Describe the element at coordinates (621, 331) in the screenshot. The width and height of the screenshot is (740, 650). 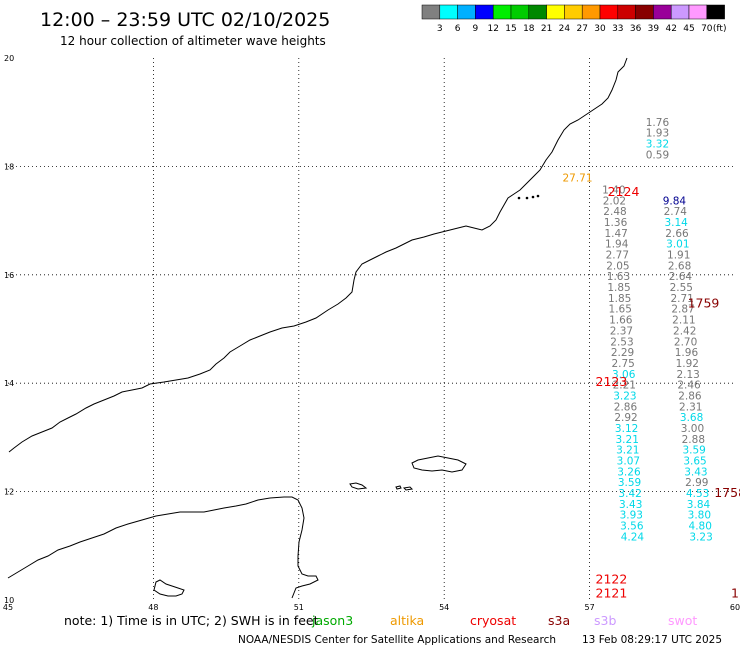
I see `wave-height-label: 2.37` at that location.